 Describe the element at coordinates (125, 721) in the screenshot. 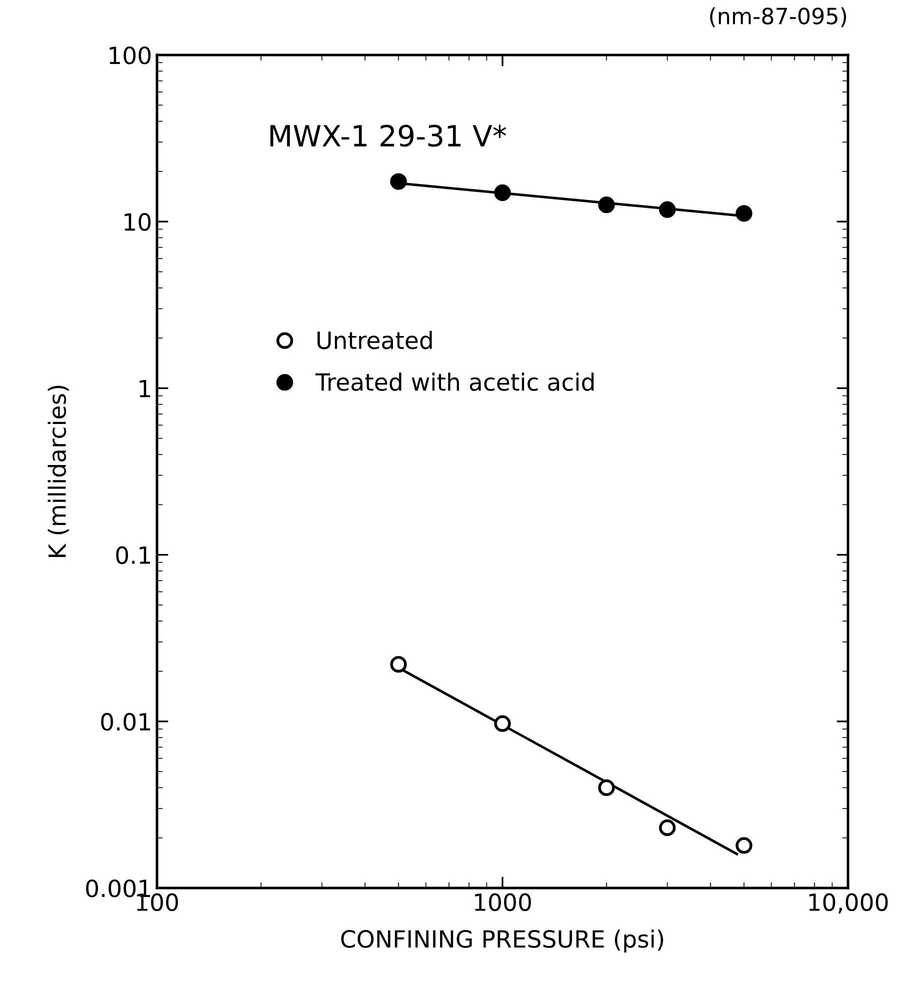

I see `y-tick-label: 0.01` at that location.